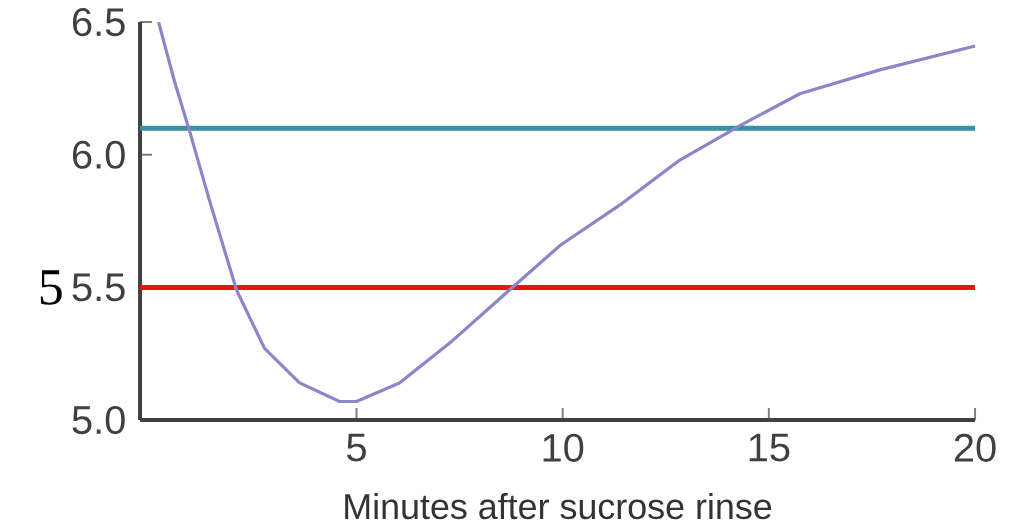  What do you see at coordinates (975, 447) in the screenshot?
I see `x-tick-label: 20` at bounding box center [975, 447].